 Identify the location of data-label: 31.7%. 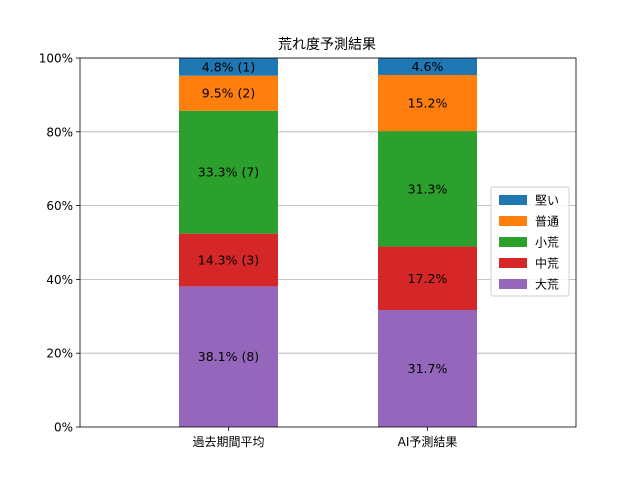
(428, 368).